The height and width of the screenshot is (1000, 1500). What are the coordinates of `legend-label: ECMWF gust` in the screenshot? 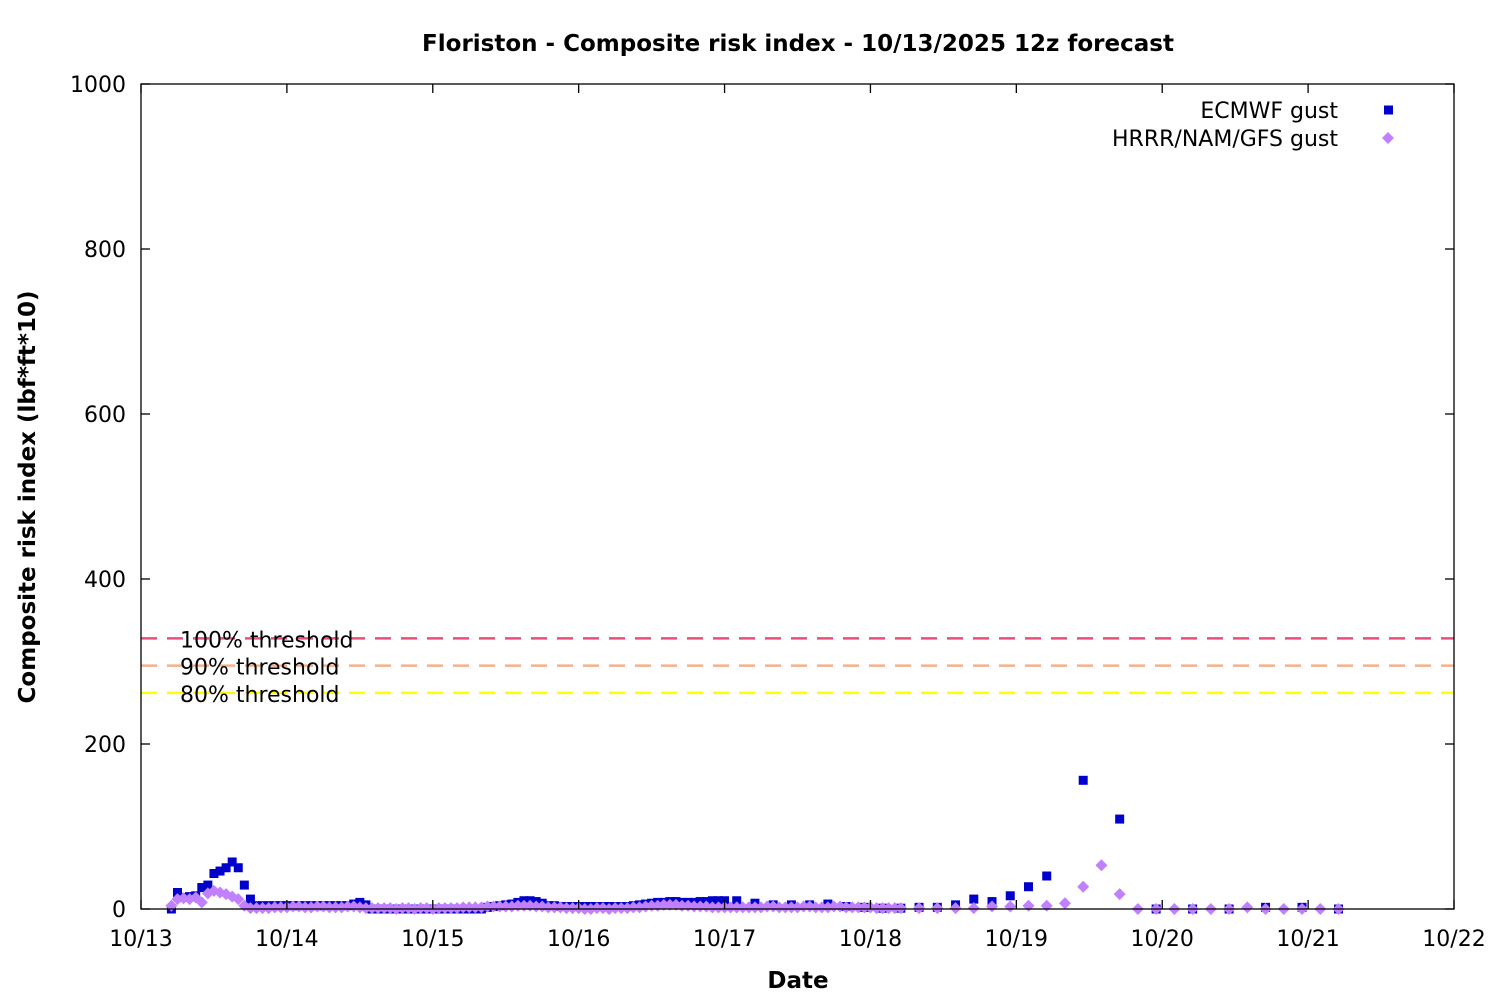 It's located at (1269, 111).